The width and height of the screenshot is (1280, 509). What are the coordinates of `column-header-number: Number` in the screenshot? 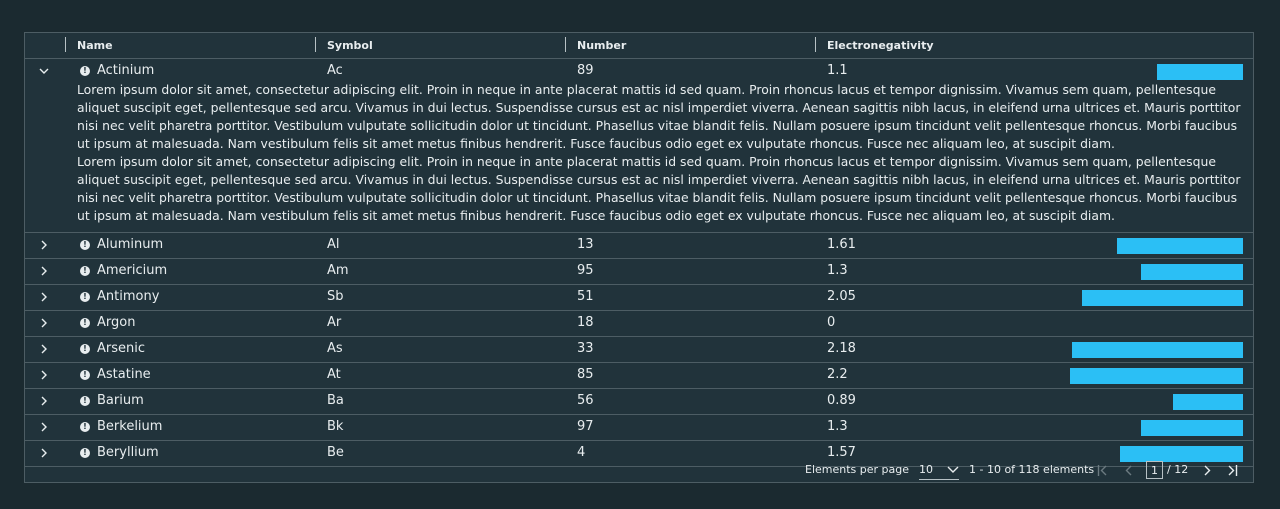 It's located at (602, 45).